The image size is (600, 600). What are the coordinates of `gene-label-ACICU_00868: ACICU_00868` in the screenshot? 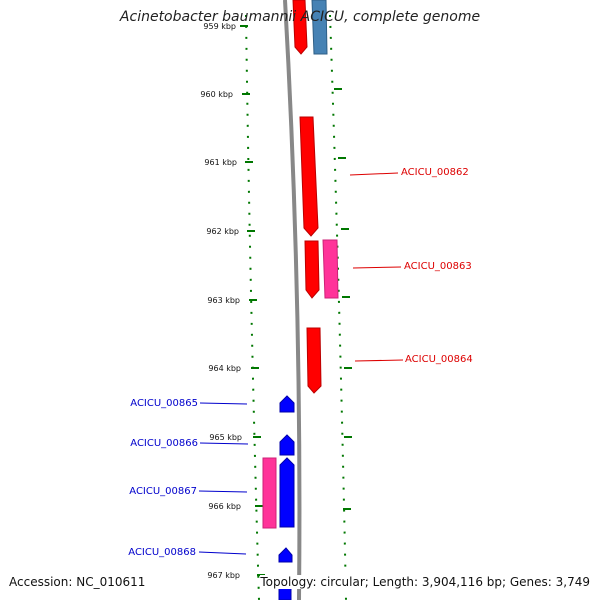 It's located at (162, 552).